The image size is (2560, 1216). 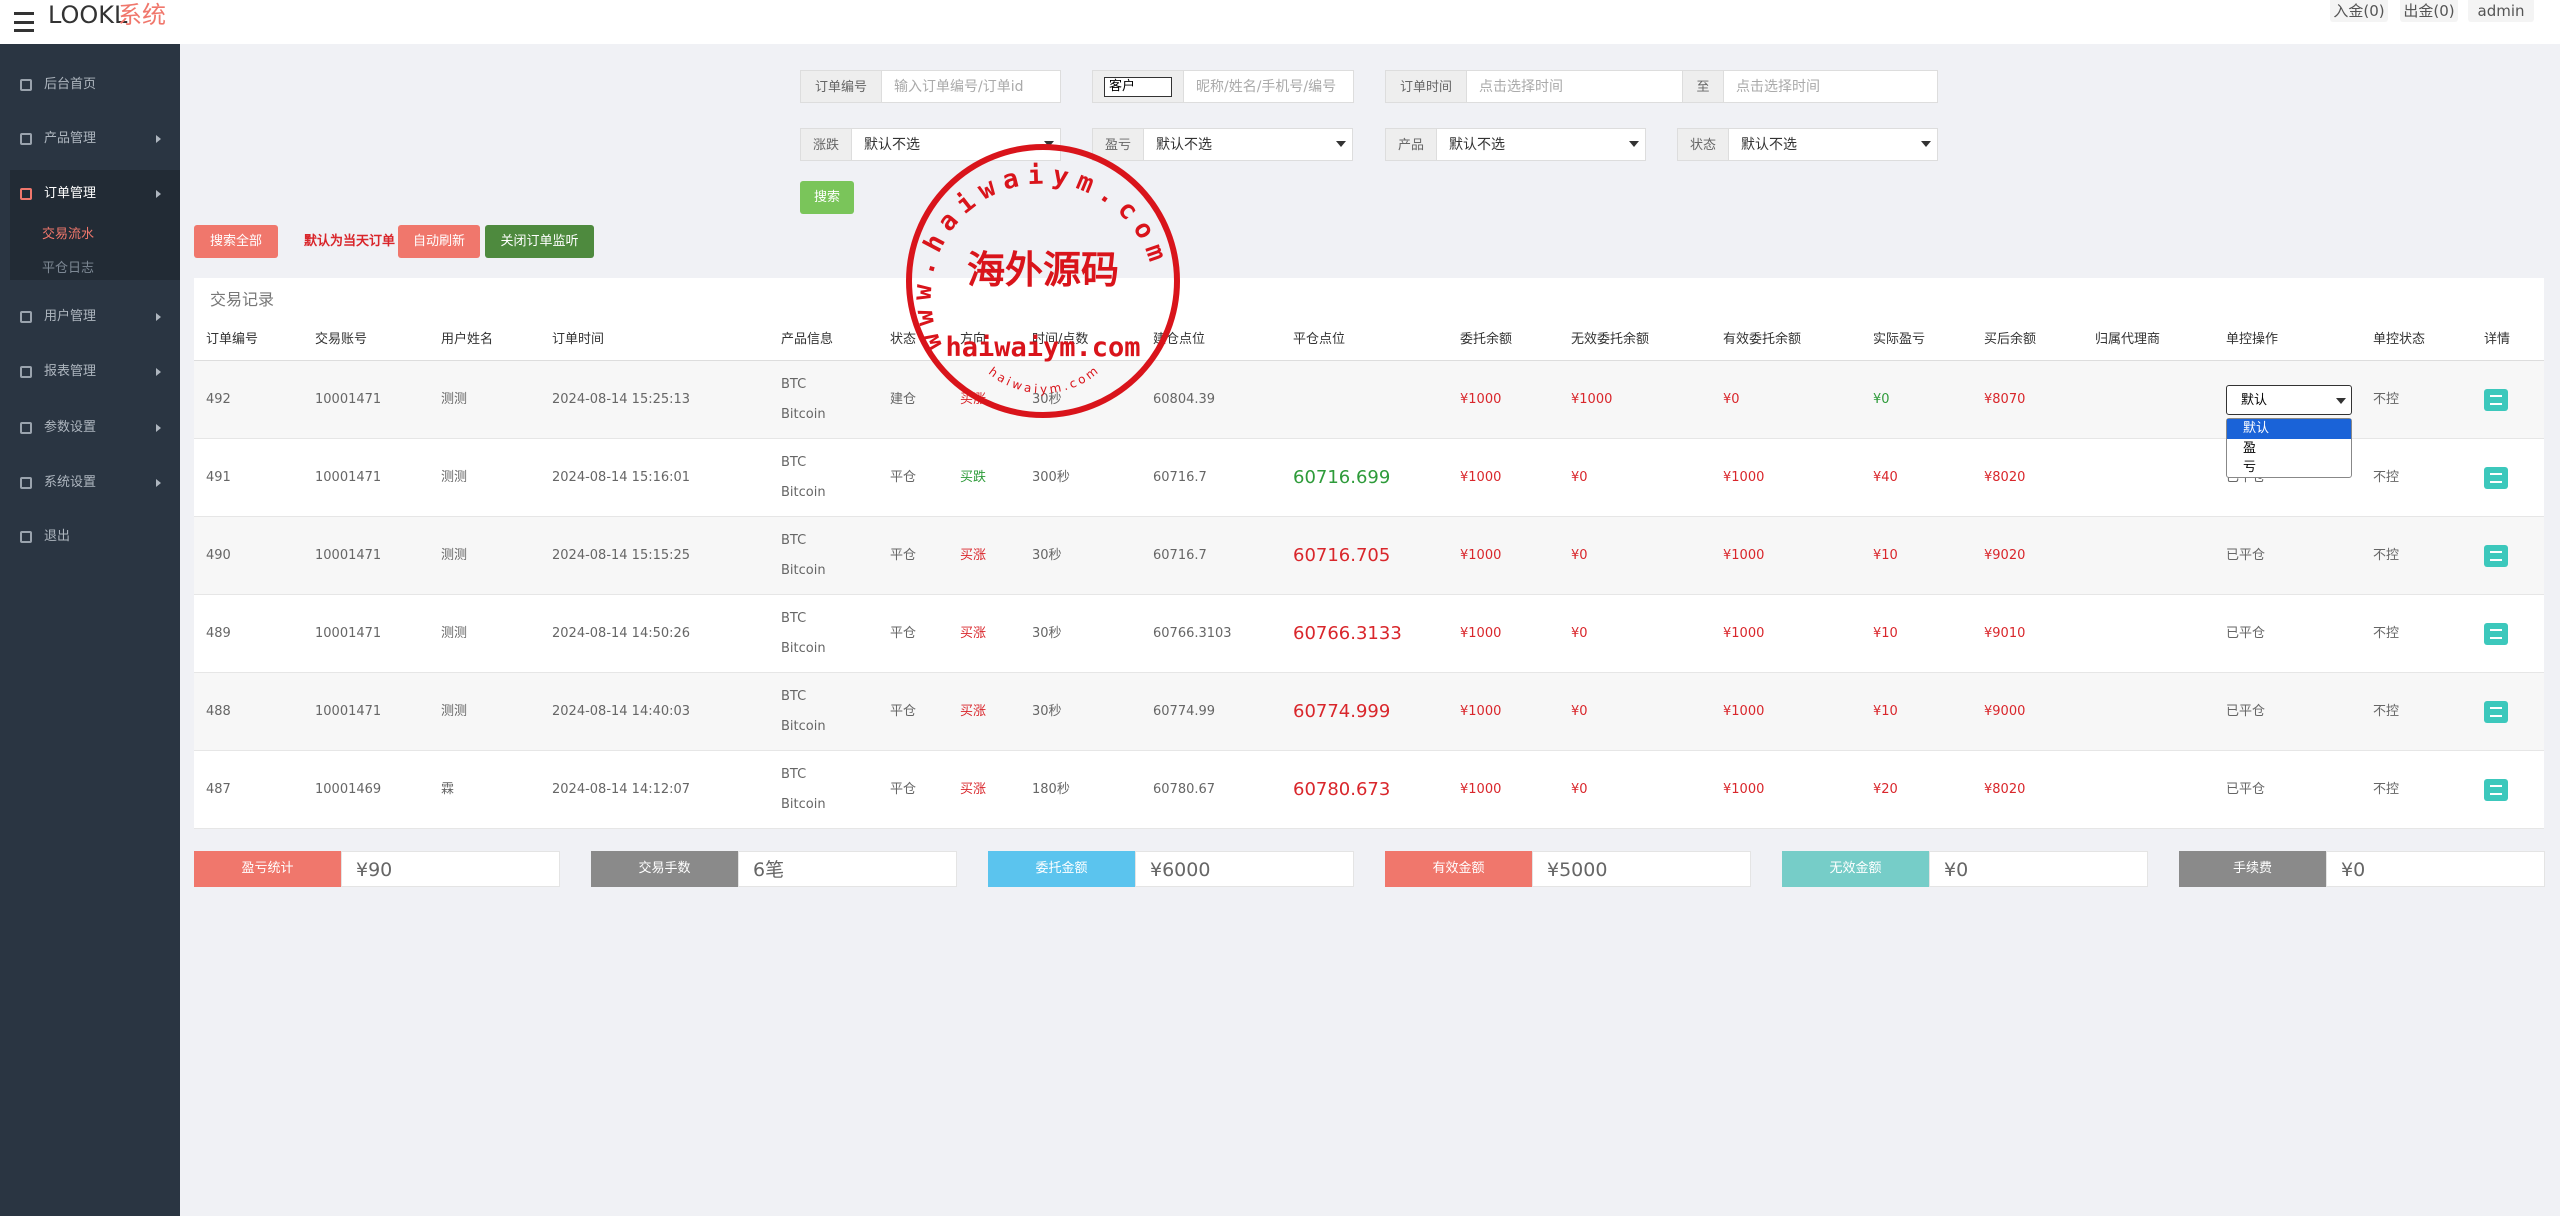 What do you see at coordinates (1192, 633) in the screenshot?
I see `table-cell: 60766.3103` at bounding box center [1192, 633].